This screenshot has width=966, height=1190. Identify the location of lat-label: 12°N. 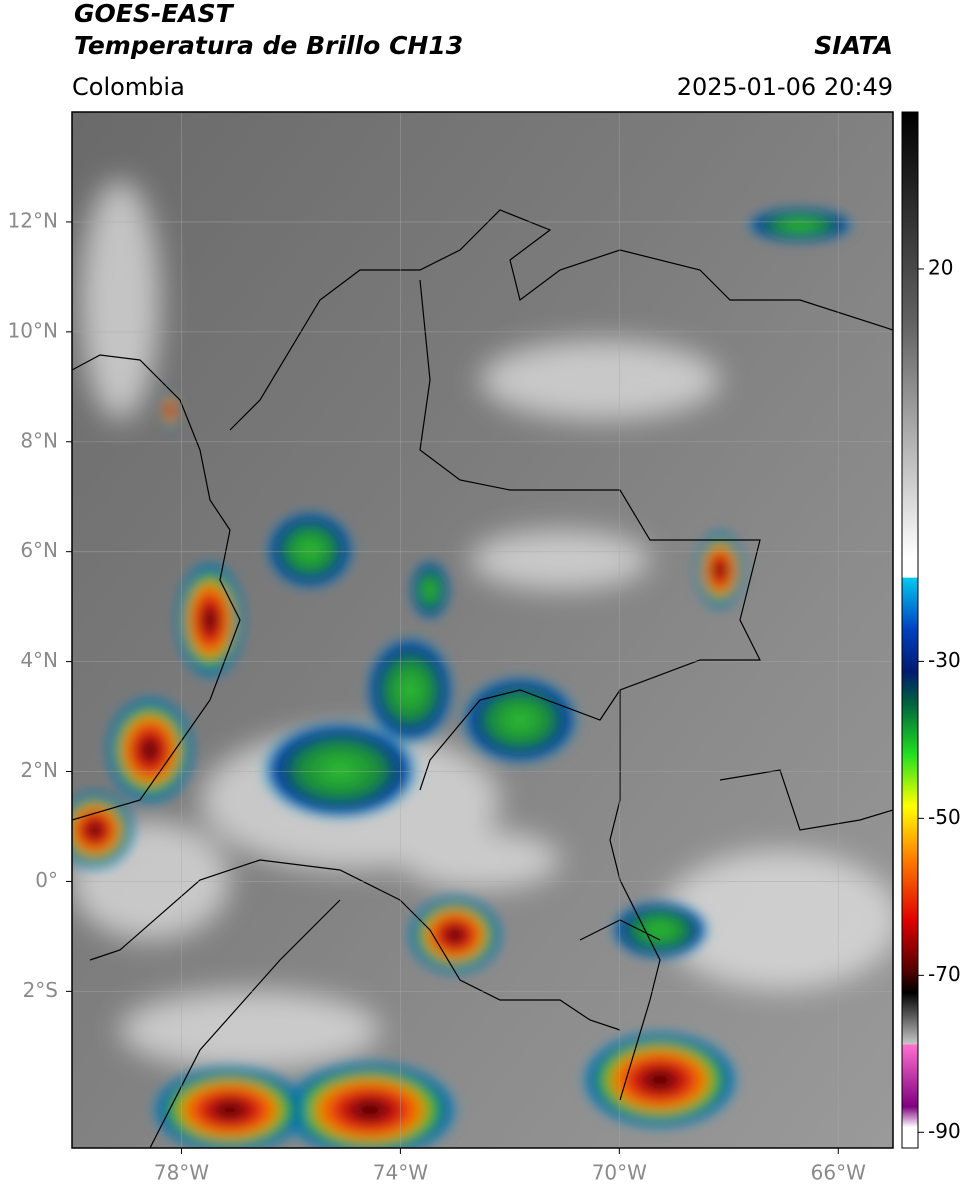
(33, 220).